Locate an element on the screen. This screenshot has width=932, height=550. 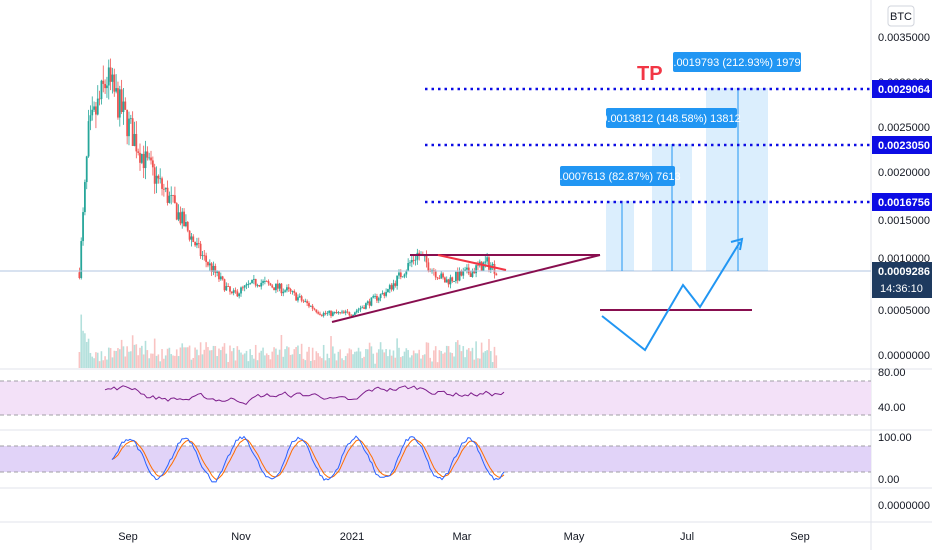
triangle-pattern is located at coordinates (541, 288).